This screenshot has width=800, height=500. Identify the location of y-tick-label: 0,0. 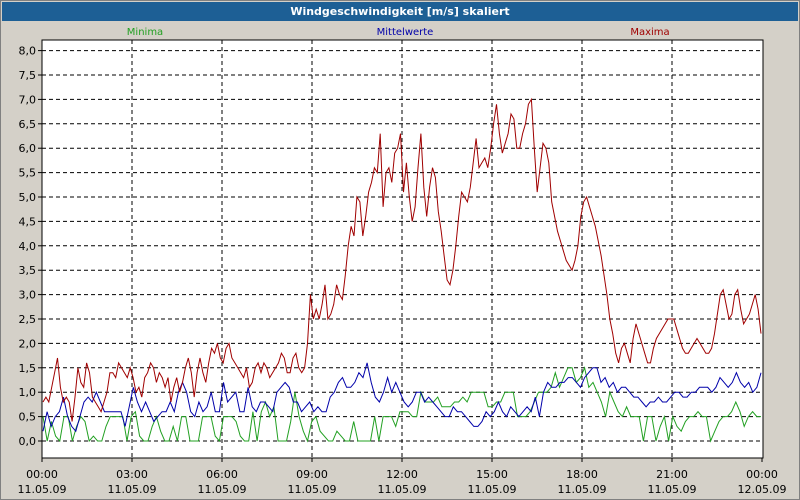
(28, 441).